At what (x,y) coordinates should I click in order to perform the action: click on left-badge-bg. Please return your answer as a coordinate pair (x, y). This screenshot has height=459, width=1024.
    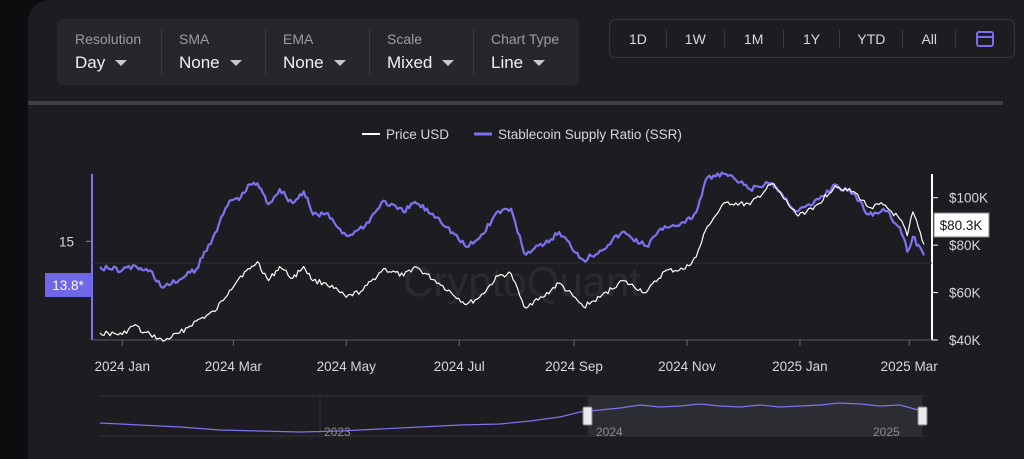
    Looking at the image, I should click on (68, 285).